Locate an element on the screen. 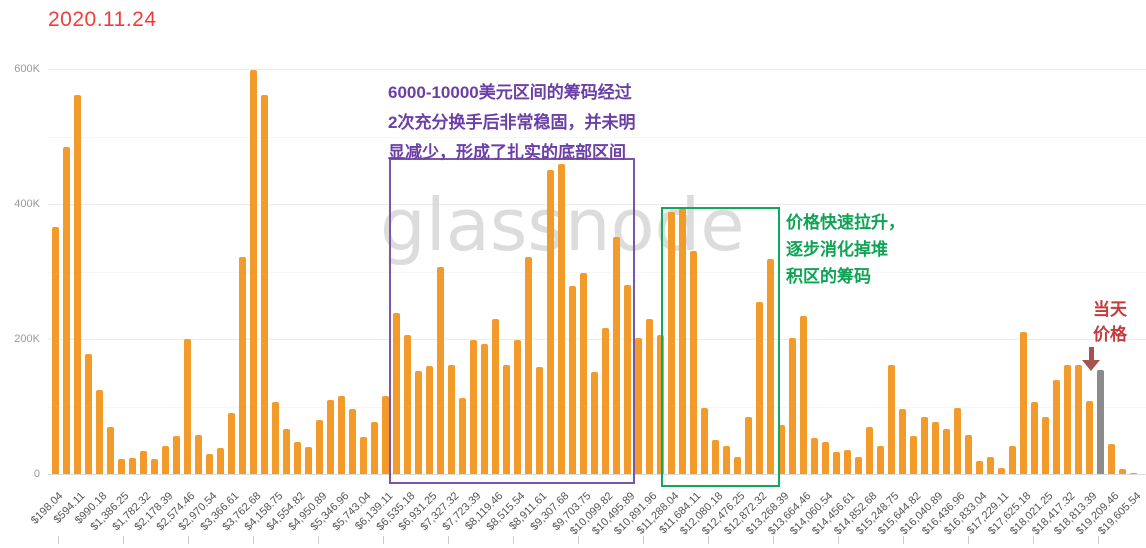 The width and height of the screenshot is (1146, 548). current-price-bar is located at coordinates (1100, 422).